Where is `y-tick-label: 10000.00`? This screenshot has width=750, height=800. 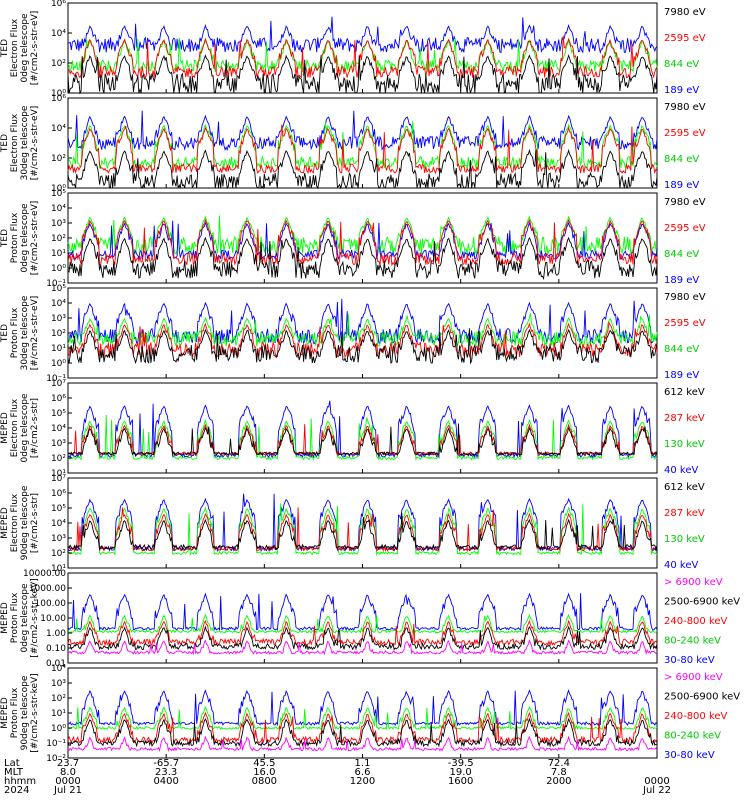
y-tick-label: 10000.00 is located at coordinates (44, 574).